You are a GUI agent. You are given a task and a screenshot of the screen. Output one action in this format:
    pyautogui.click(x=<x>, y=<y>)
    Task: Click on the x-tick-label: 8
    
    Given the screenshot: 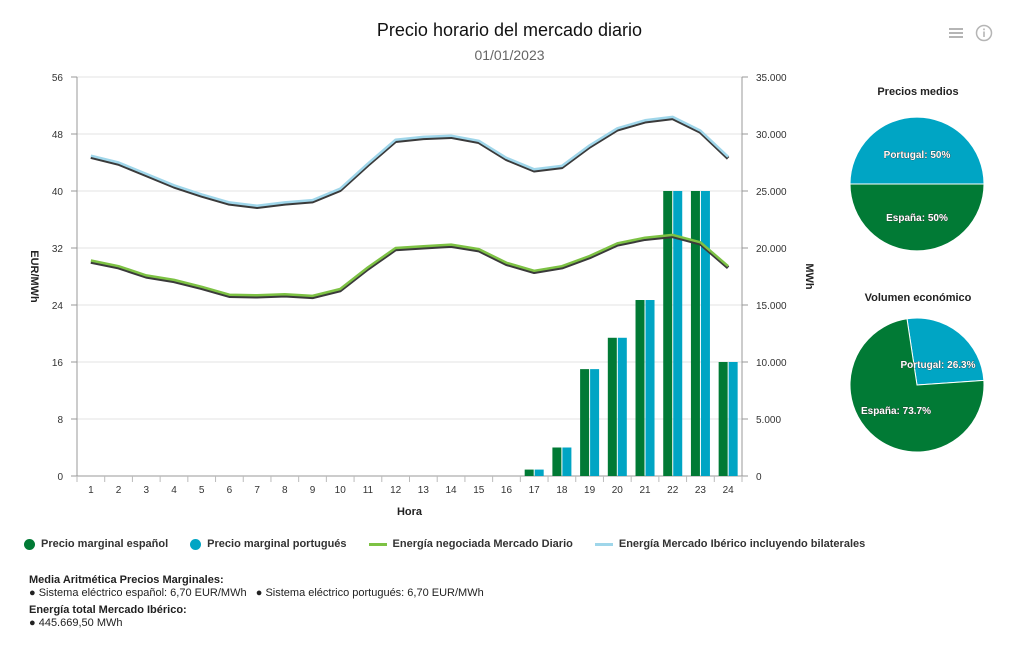 What is the action you would take?
    pyautogui.click(x=285, y=490)
    